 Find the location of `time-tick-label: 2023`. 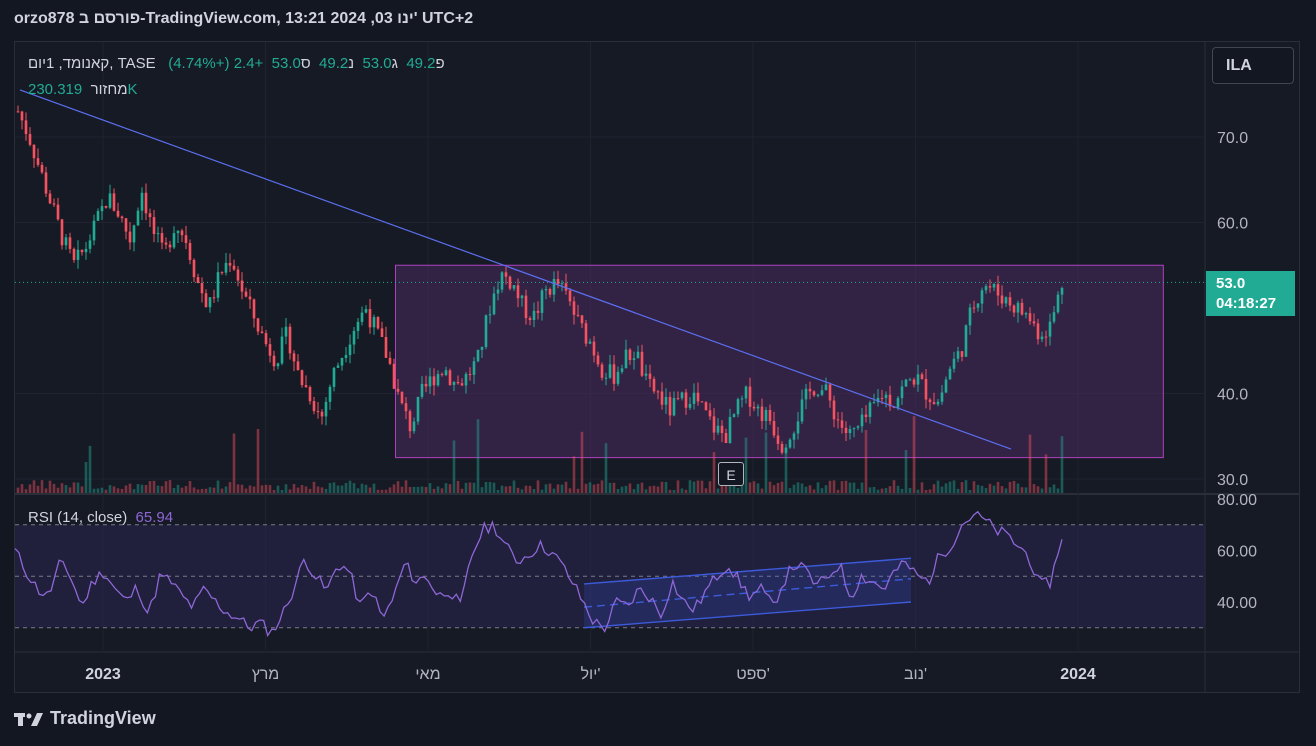

time-tick-label: 2023 is located at coordinates (103, 674).